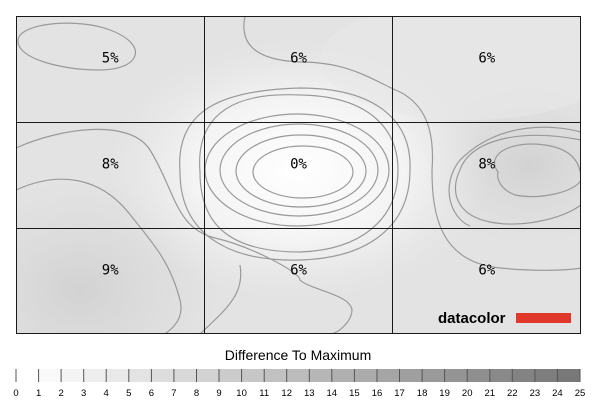  Describe the element at coordinates (151, 393) in the screenshot. I see `scale-tick-label: 6` at that location.